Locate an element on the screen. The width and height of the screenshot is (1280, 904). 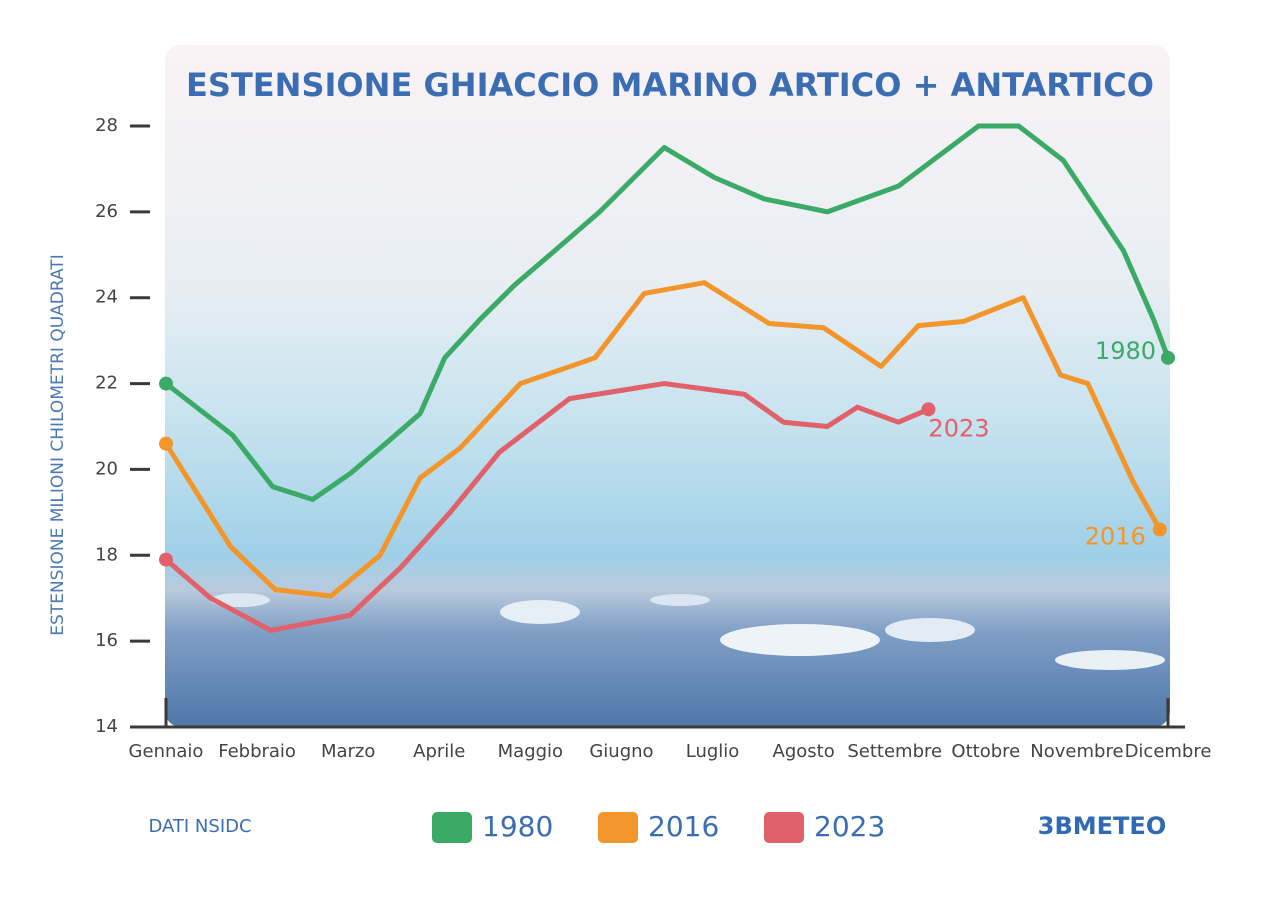
x-tick-label: Maggio is located at coordinates (530, 751).